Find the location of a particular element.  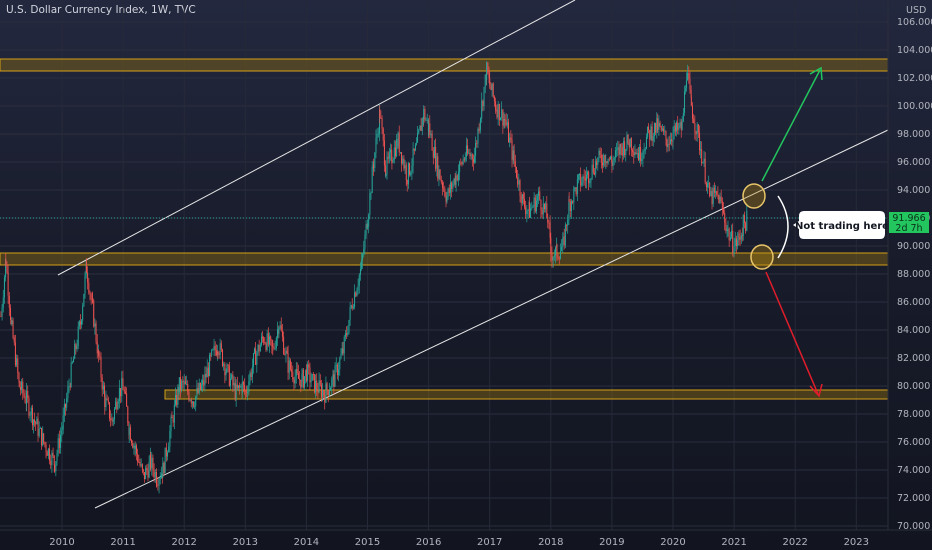

y-tick-label: 74.000 is located at coordinates (913, 470).